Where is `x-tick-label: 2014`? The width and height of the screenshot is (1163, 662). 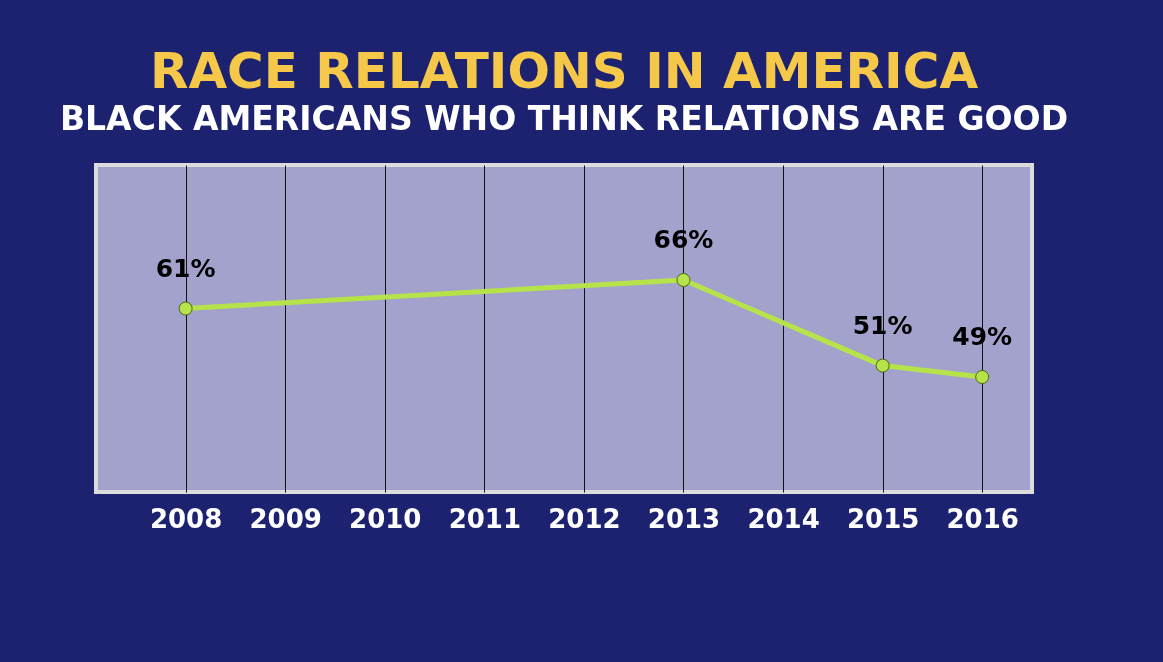
x-tick-label: 2014 is located at coordinates (783, 518).